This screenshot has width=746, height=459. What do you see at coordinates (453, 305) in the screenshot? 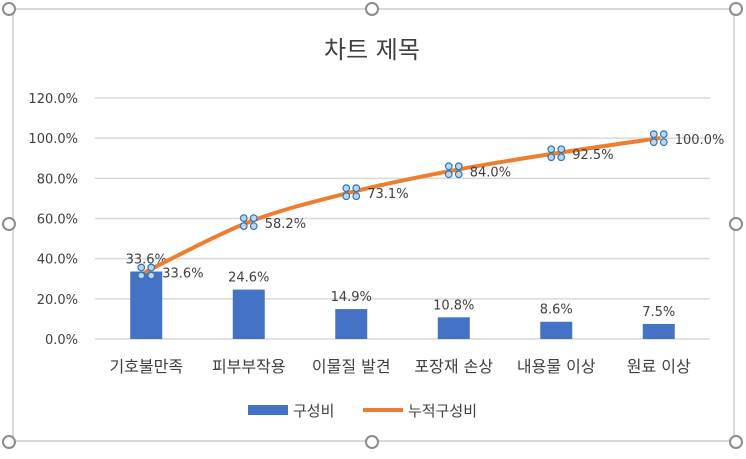
I see `bar-data-label: 10.8%` at bounding box center [453, 305].